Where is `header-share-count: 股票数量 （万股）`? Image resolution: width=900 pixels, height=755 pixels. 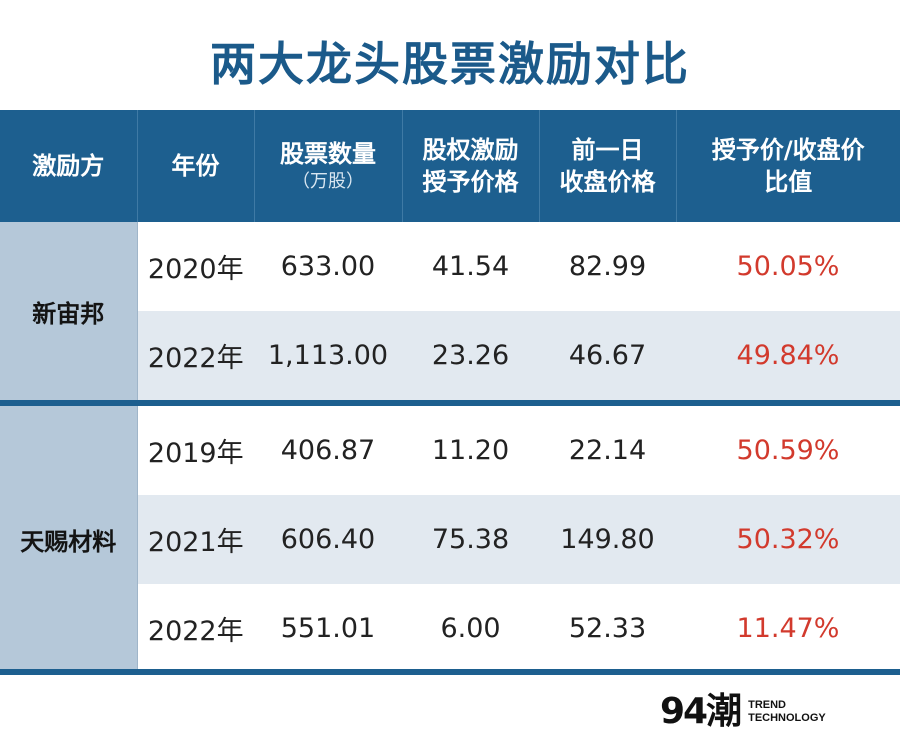 header-share-count: 股票数量 （万股） is located at coordinates (328, 166).